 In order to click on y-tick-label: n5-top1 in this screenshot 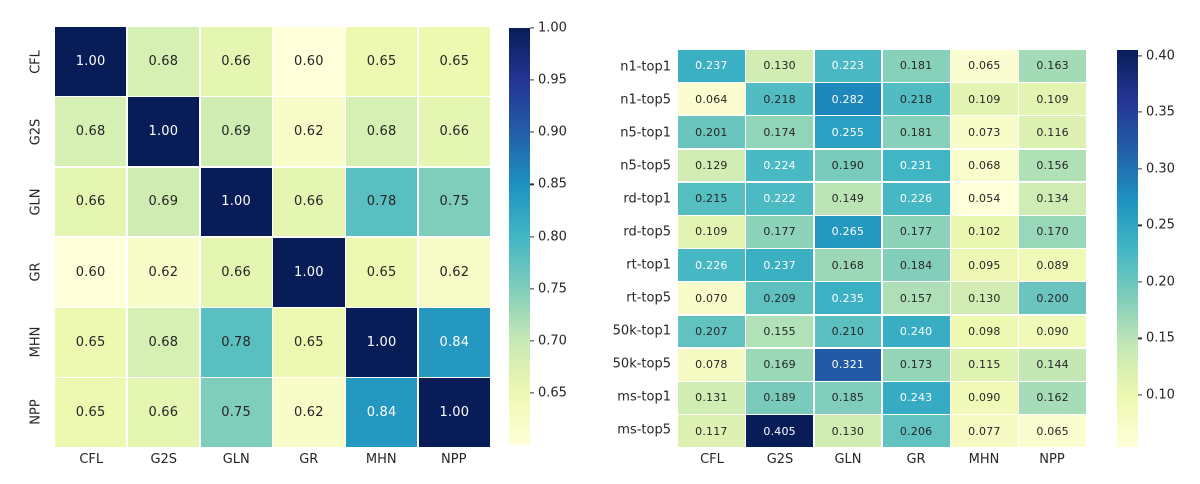, I will do `click(645, 133)`.